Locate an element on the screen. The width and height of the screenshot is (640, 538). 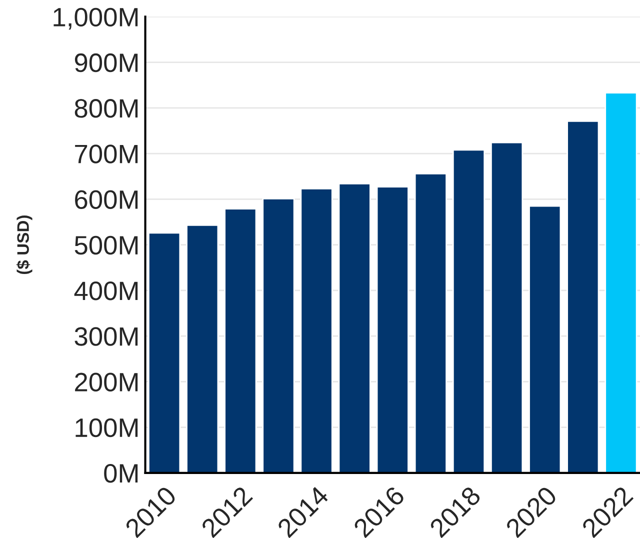
y-tick-label: 900M is located at coordinates (106, 62).